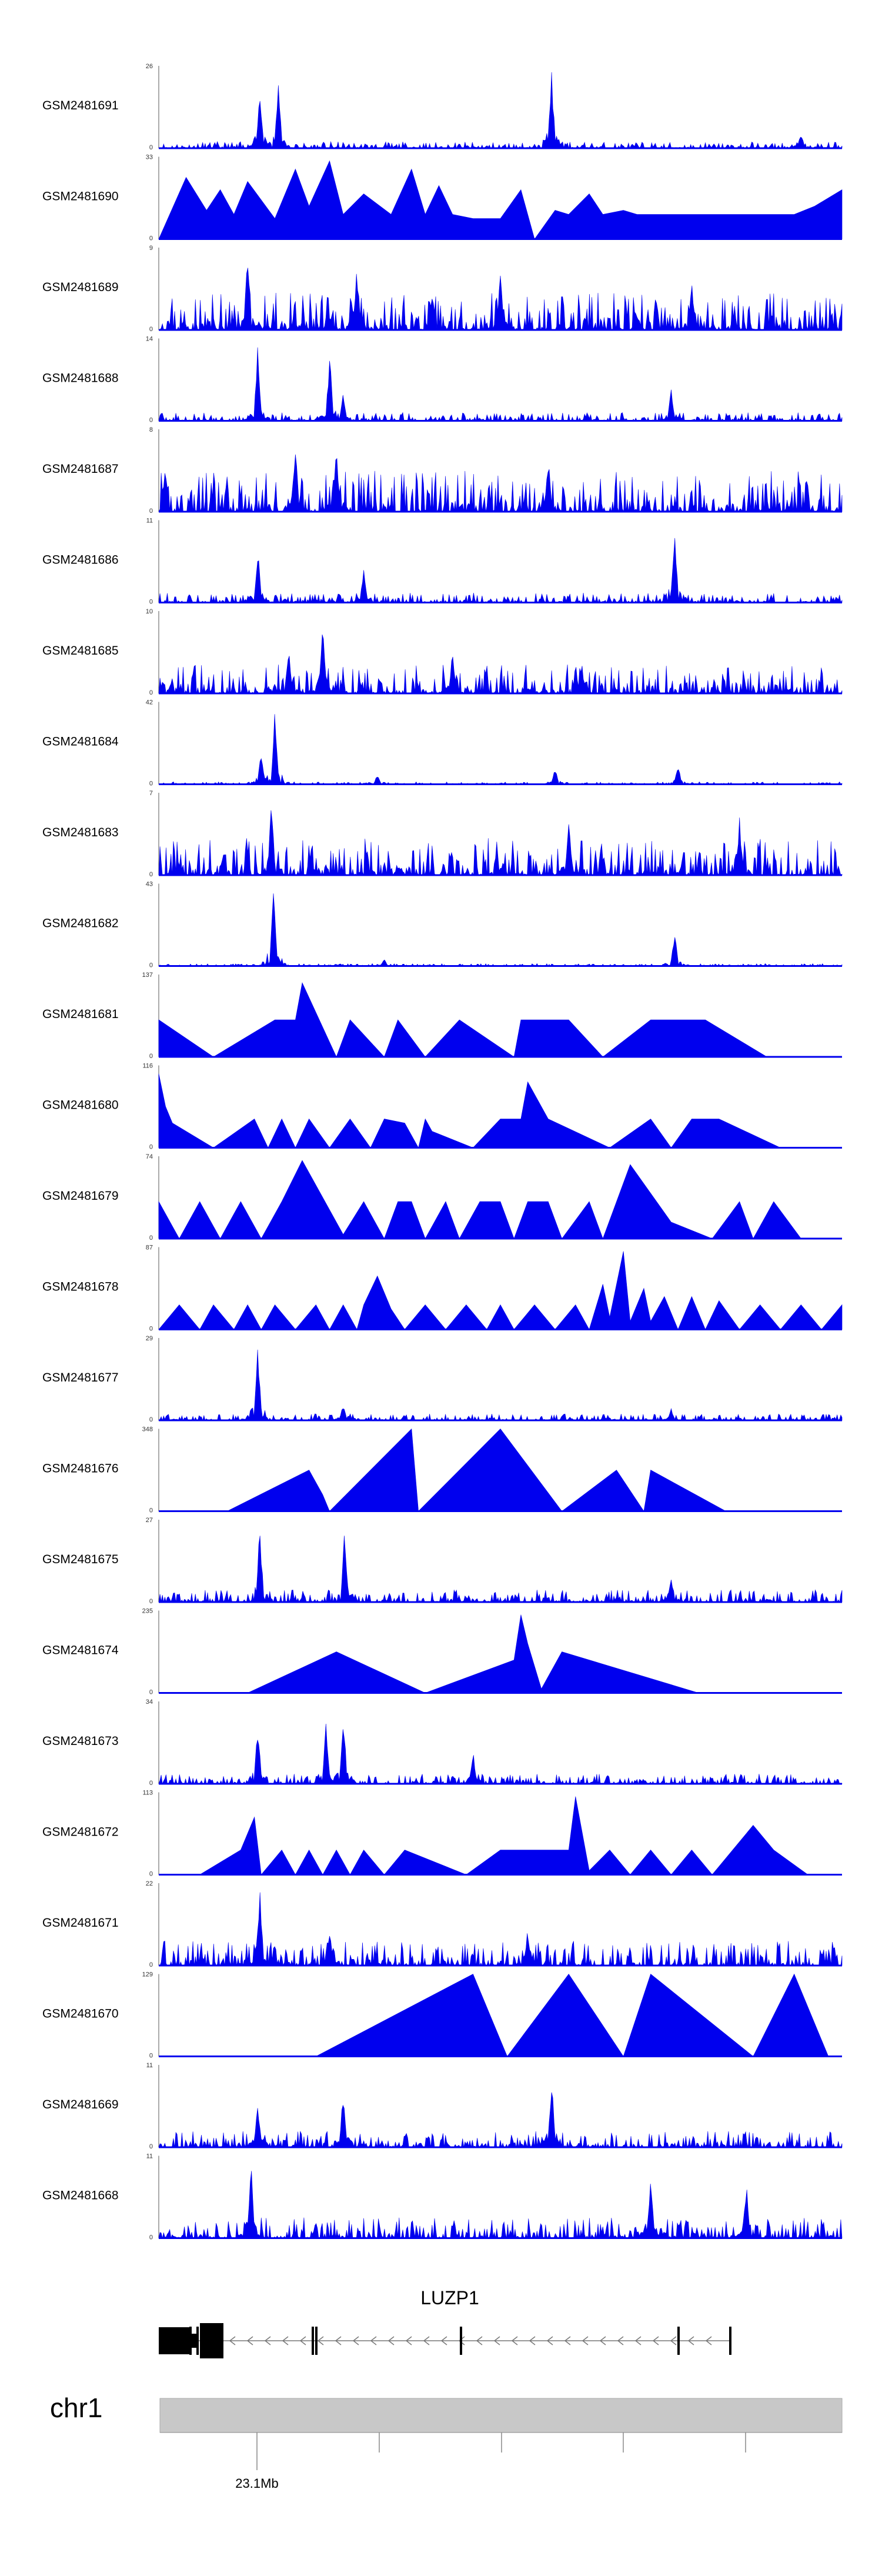 This screenshot has width=882, height=2576. What do you see at coordinates (147, 1974) in the screenshot?
I see `track-ymax-label: 129` at bounding box center [147, 1974].